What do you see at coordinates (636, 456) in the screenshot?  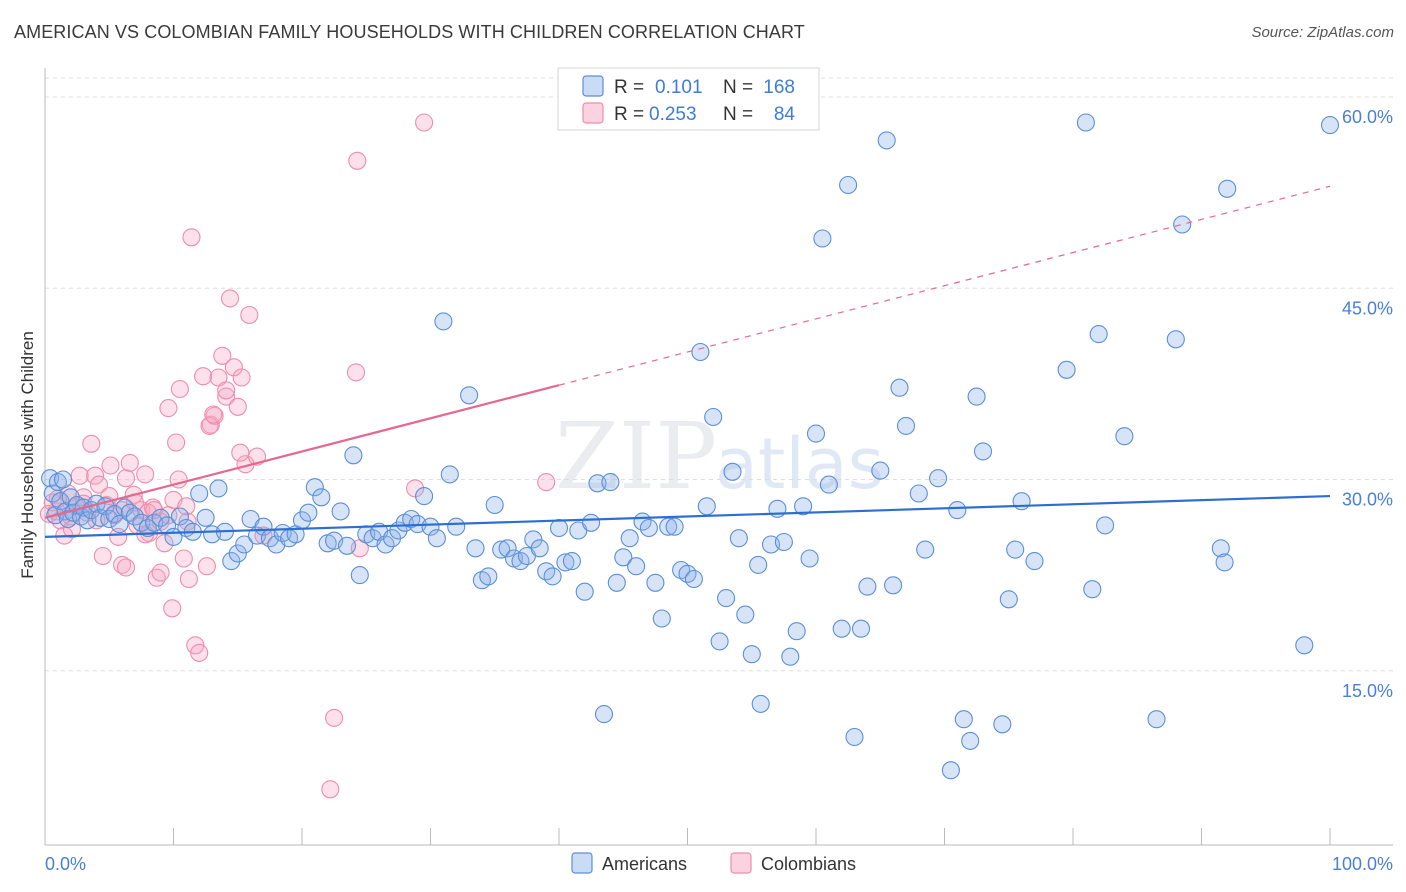 I see `watermark-zip: ZIP` at bounding box center [636, 456].